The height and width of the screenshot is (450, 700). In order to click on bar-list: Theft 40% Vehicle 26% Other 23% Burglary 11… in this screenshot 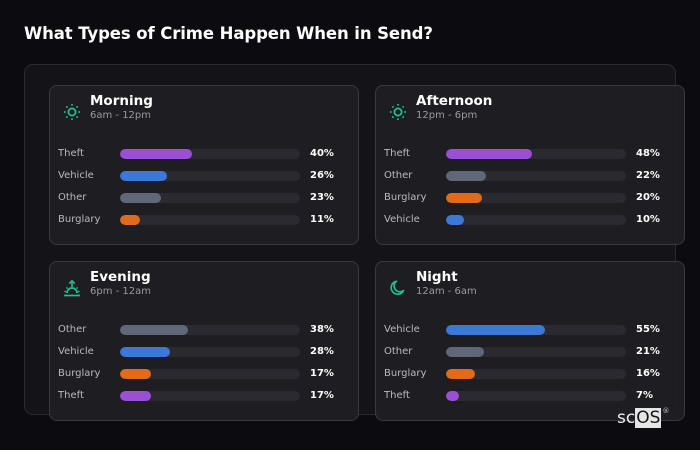, I will do `click(208, 192)`.